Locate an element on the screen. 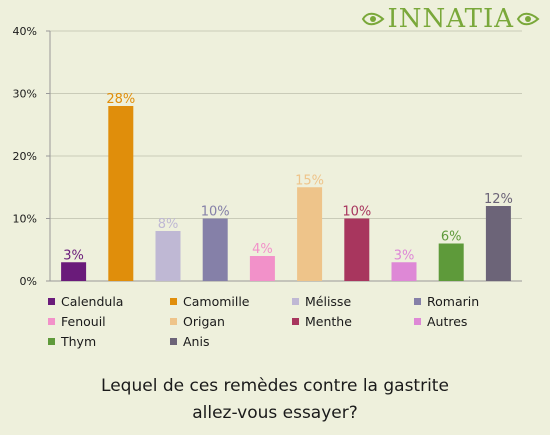 The image size is (550, 435). bar-menthe is located at coordinates (357, 249).